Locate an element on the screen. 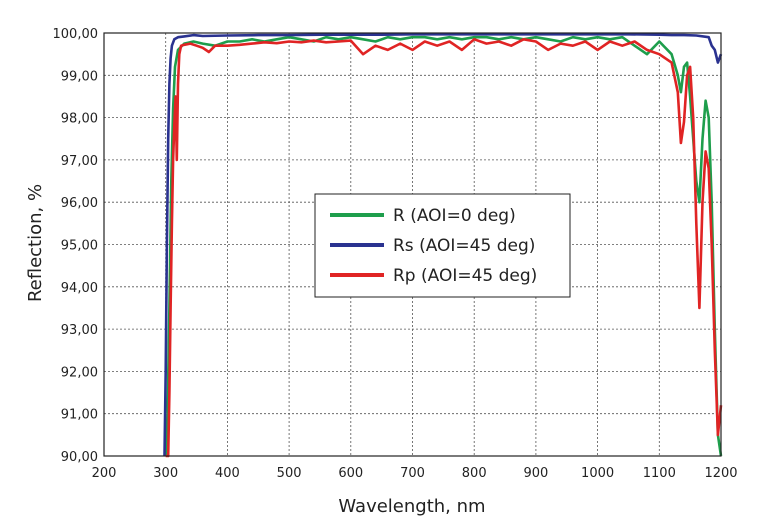  legend-label-rp: Rp (AOI=45 deg) is located at coordinates (465, 276).